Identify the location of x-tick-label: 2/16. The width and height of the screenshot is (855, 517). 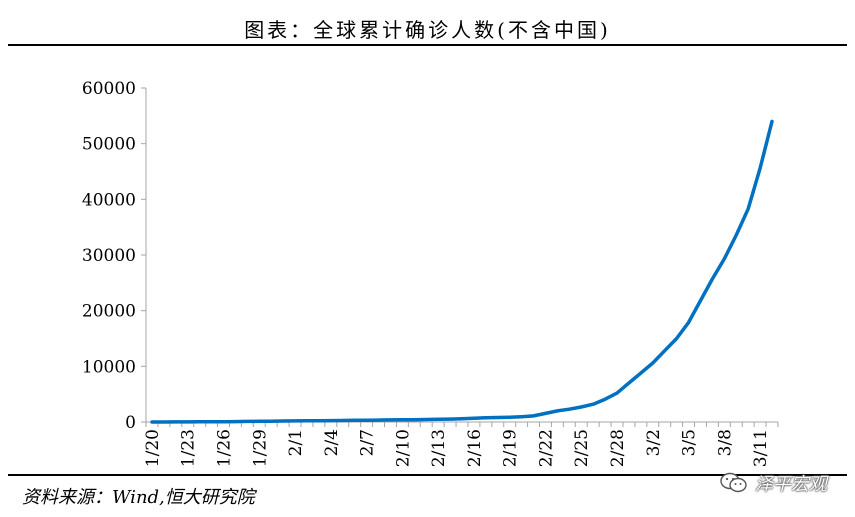
(475, 448).